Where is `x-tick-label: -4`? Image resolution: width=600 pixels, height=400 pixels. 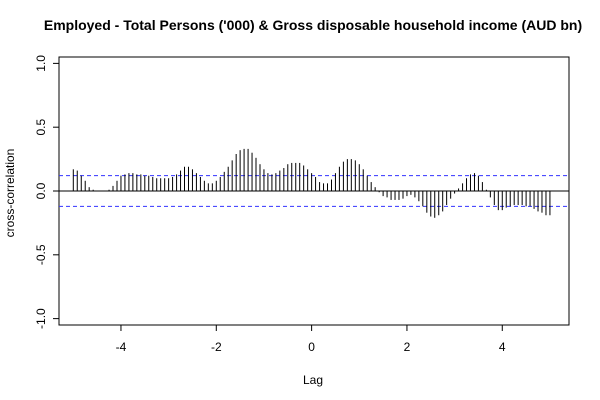 x-tick-label: -4 is located at coordinates (121, 347).